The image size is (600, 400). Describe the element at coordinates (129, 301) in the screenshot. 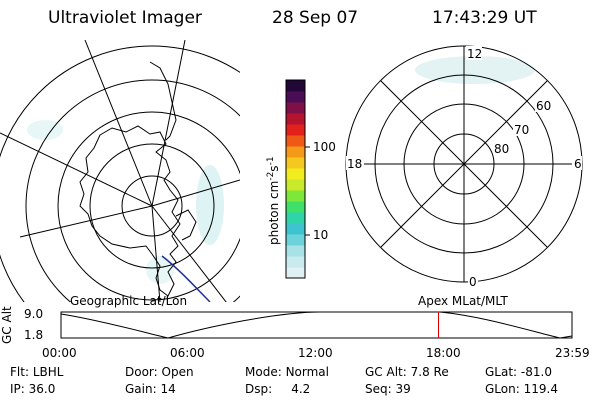

I see `geographic-panel-title: Geographic Lat/Lon` at that location.